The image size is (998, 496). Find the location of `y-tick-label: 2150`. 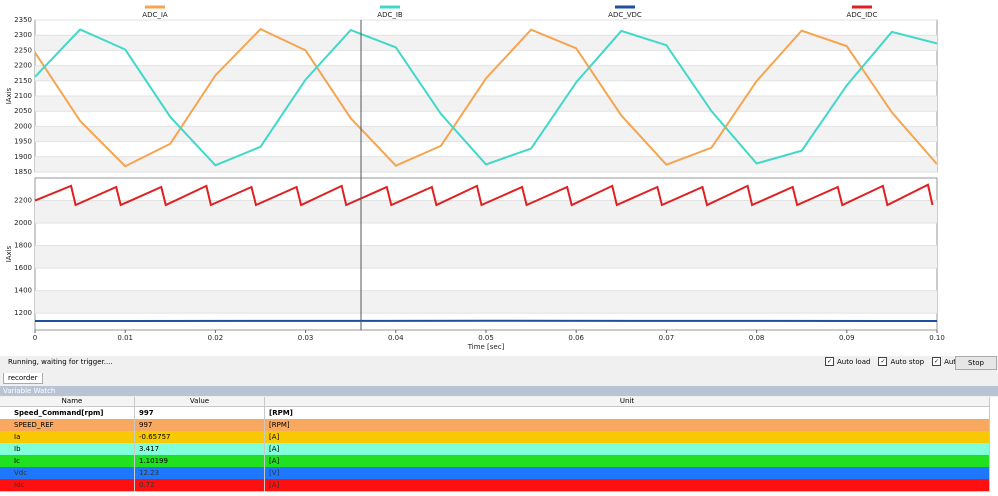

y-tick-label: 2150 is located at coordinates (23, 81).